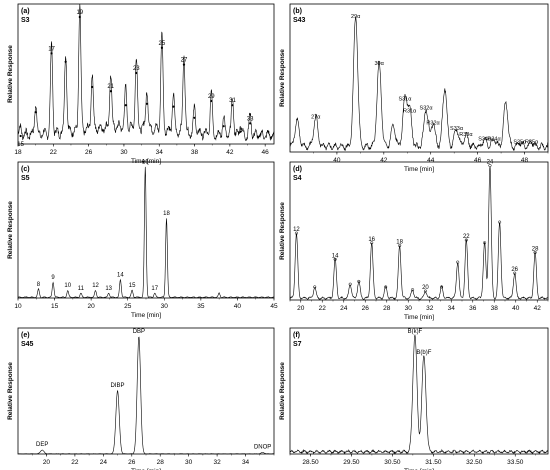 This screenshot has height=470, width=550. I want to click on peak-label: 16, so click(371, 240).